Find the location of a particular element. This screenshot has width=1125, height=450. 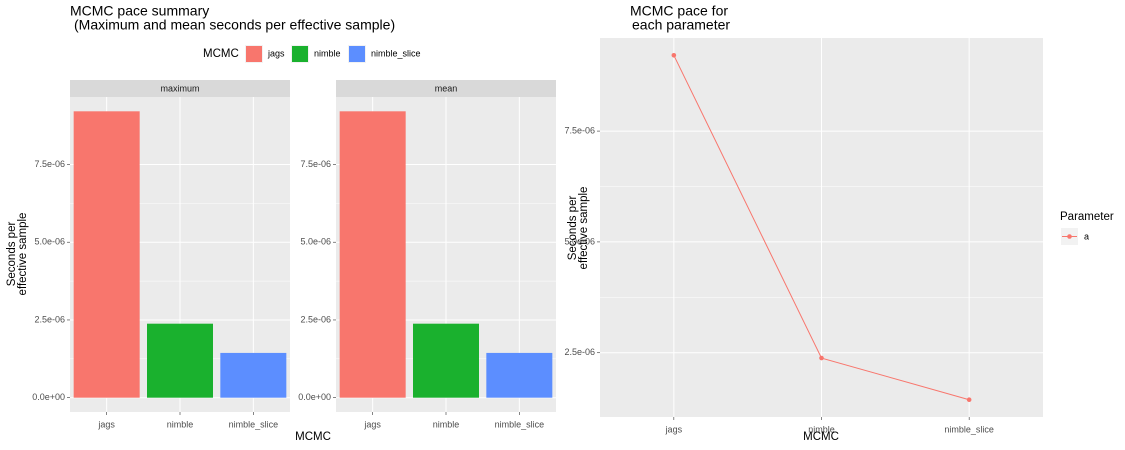

legend-label: a is located at coordinates (1086, 236).